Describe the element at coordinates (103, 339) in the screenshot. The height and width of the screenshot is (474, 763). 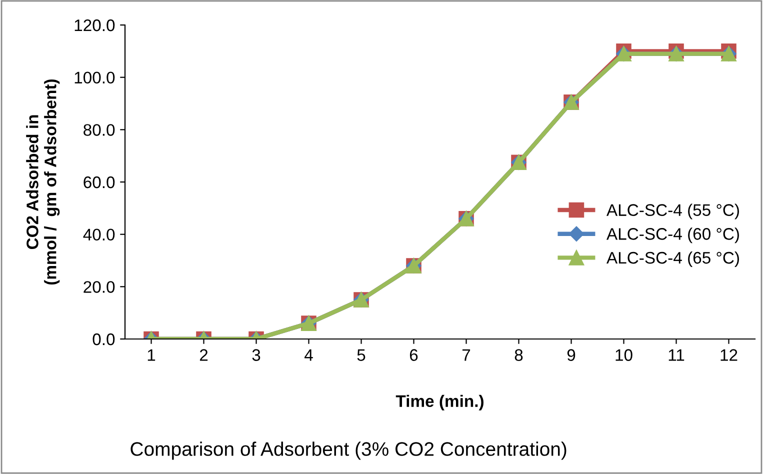
I see `y-tick-label: 0.0` at that location.